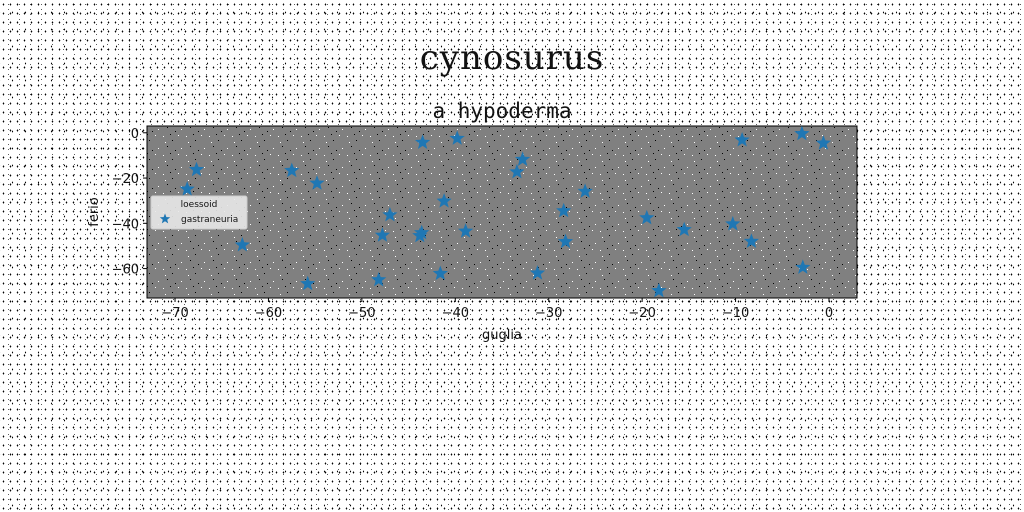  What do you see at coordinates (455, 313) in the screenshot?
I see `x-tick-label: −40` at bounding box center [455, 313].